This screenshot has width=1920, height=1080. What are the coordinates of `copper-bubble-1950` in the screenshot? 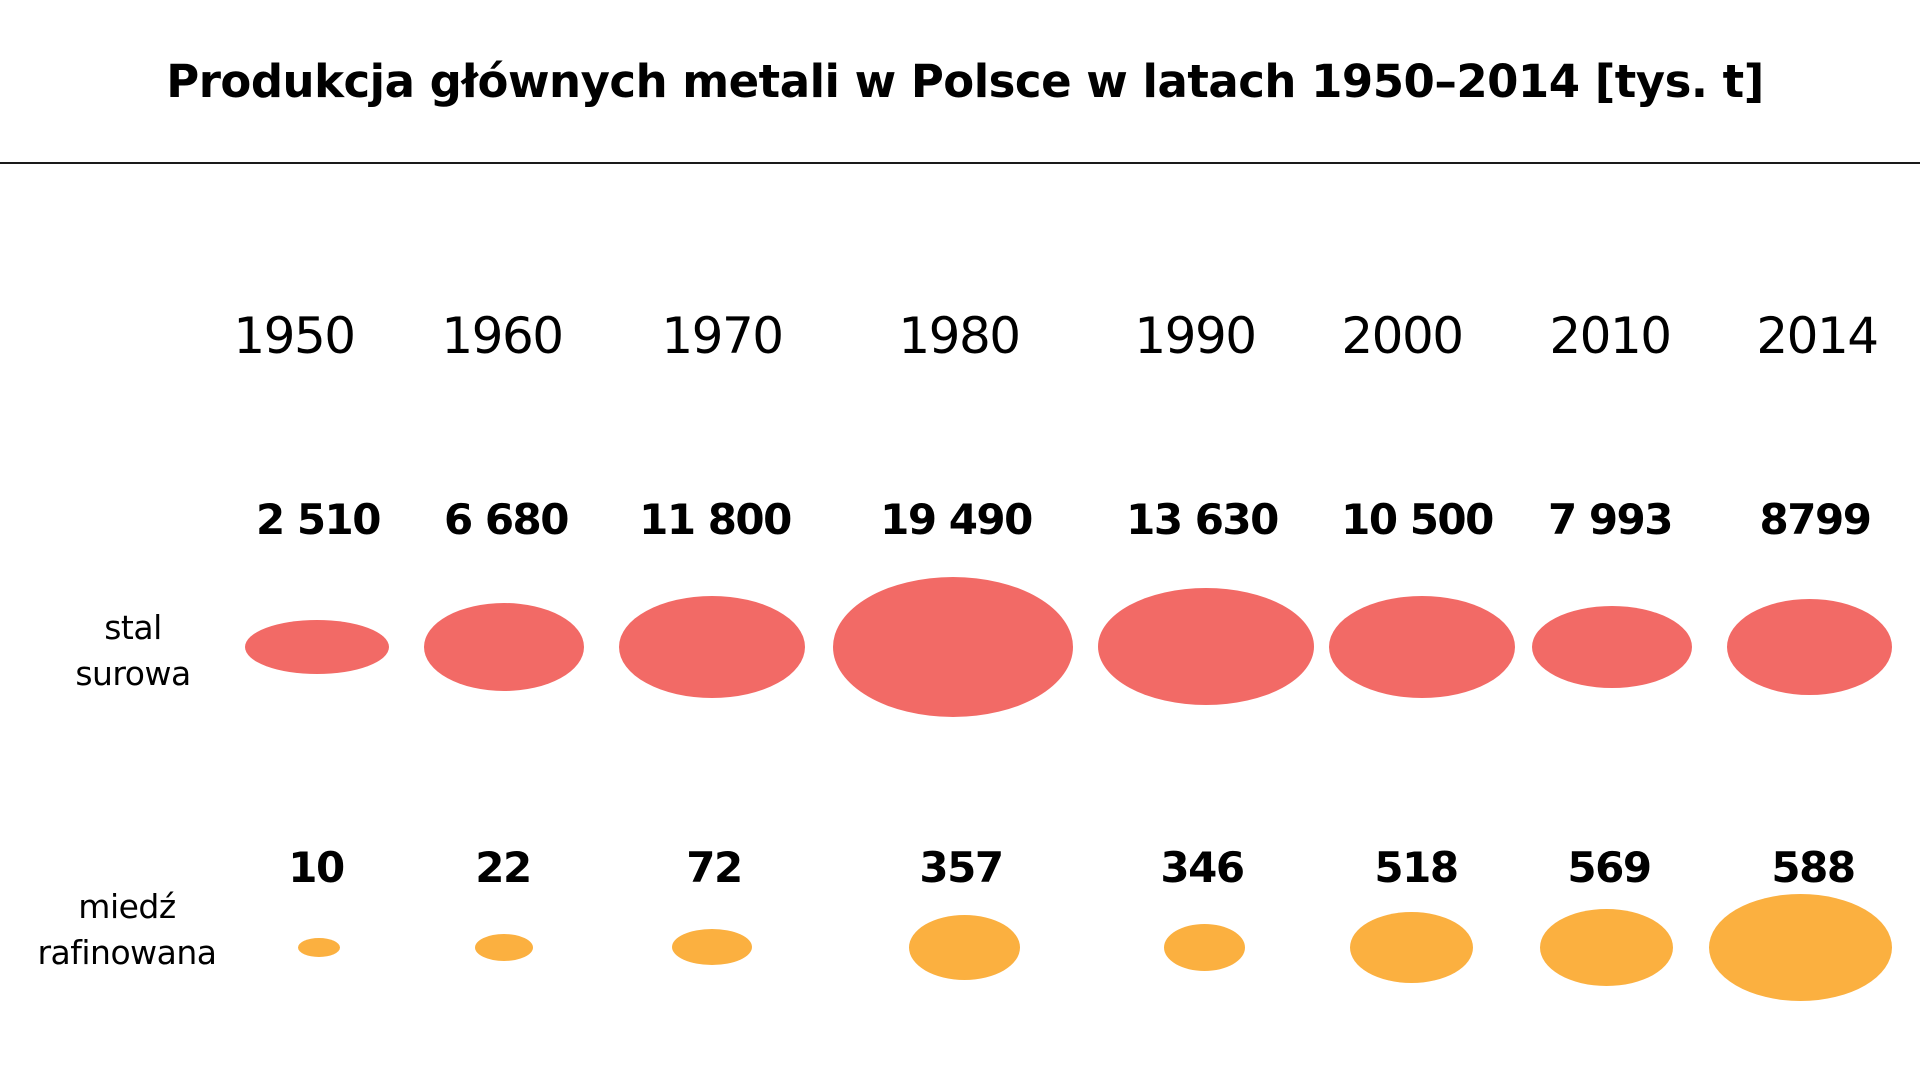 It's located at (319, 947).